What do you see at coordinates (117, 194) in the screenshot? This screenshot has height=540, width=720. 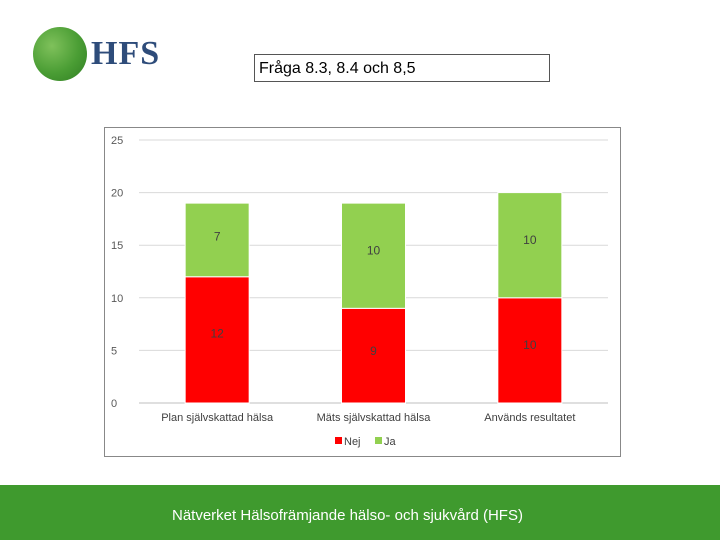 I see `y-tick-label: 20` at bounding box center [117, 194].